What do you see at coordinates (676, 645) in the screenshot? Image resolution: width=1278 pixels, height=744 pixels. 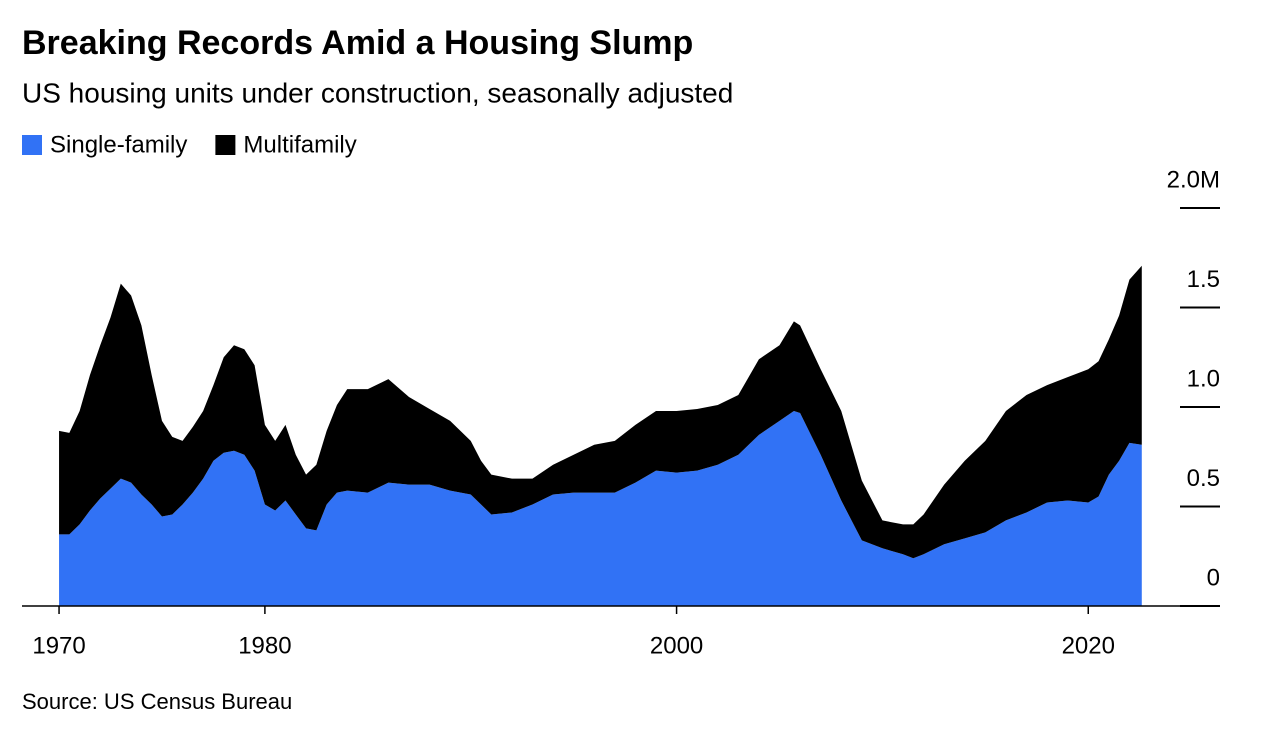 I see `x-tick-label: 2000` at bounding box center [676, 645].